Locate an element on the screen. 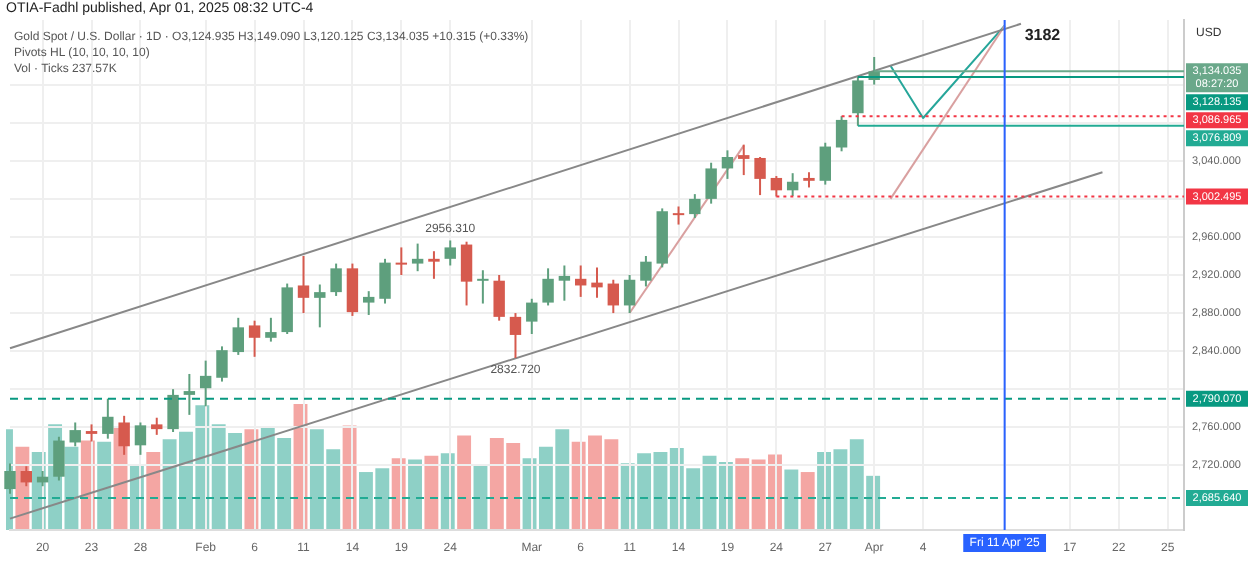  annotation: 3182 is located at coordinates (1043, 35).